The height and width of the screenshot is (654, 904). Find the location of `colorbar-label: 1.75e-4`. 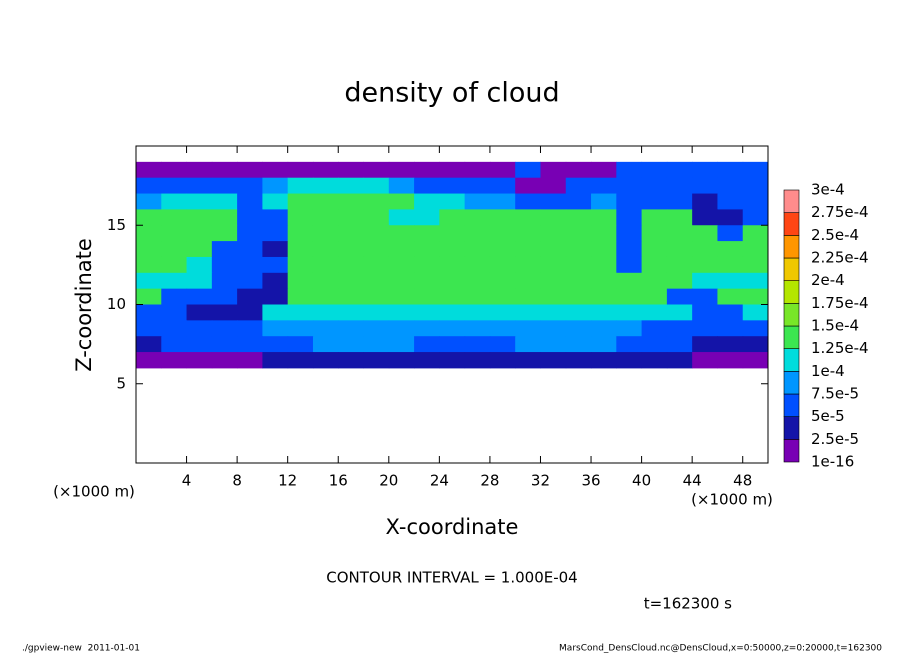

colorbar-label: 1.75e-4 is located at coordinates (840, 303).